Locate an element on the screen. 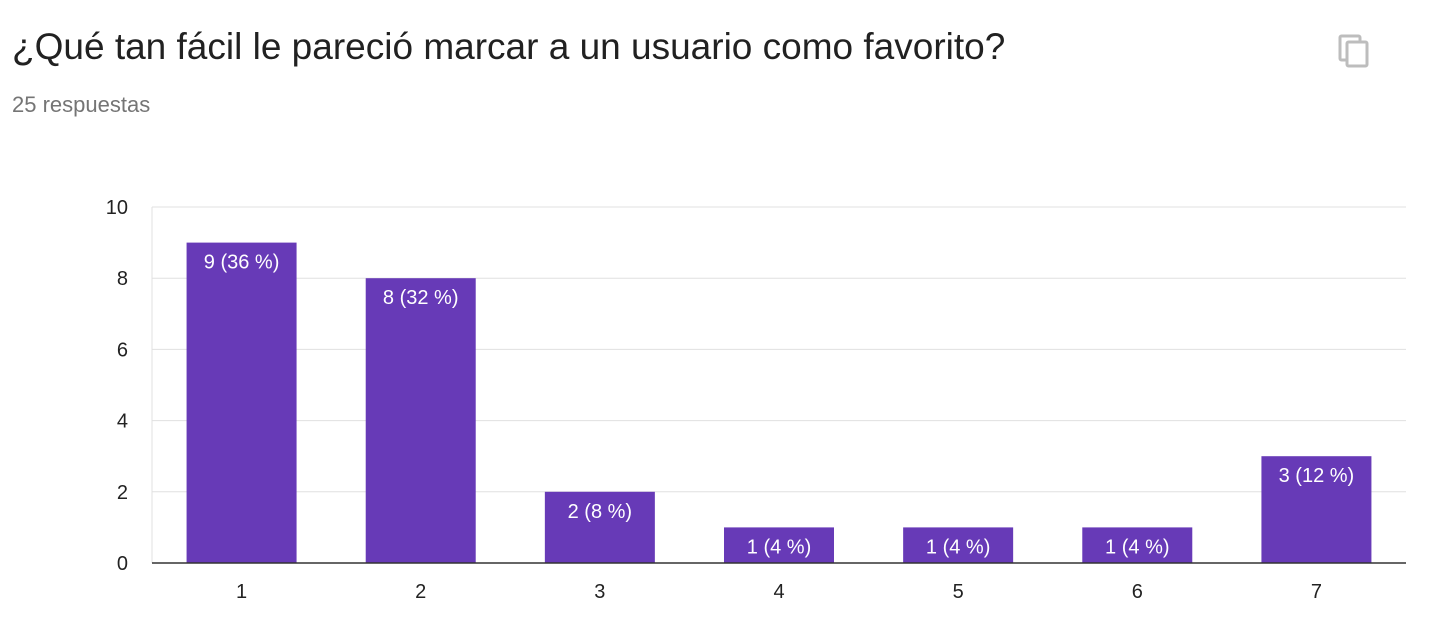 This screenshot has height=618, width=1436. x-tick-label: 7 is located at coordinates (1316, 592).